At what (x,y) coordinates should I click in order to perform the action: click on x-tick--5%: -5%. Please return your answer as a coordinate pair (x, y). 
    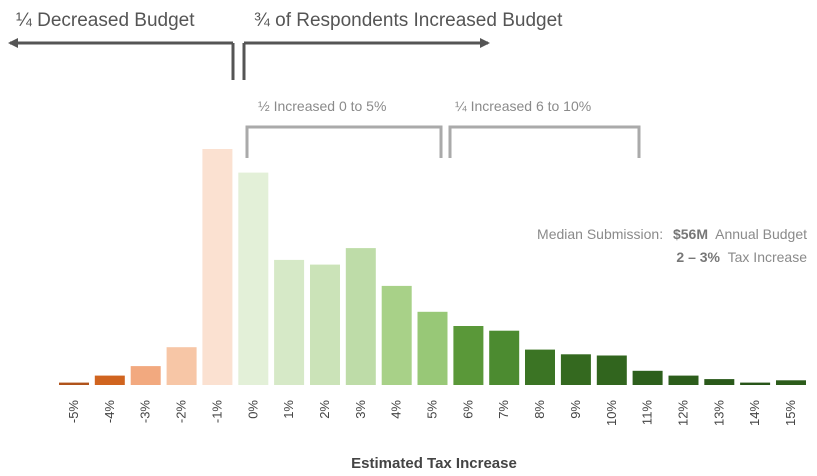
    Looking at the image, I should click on (73, 412).